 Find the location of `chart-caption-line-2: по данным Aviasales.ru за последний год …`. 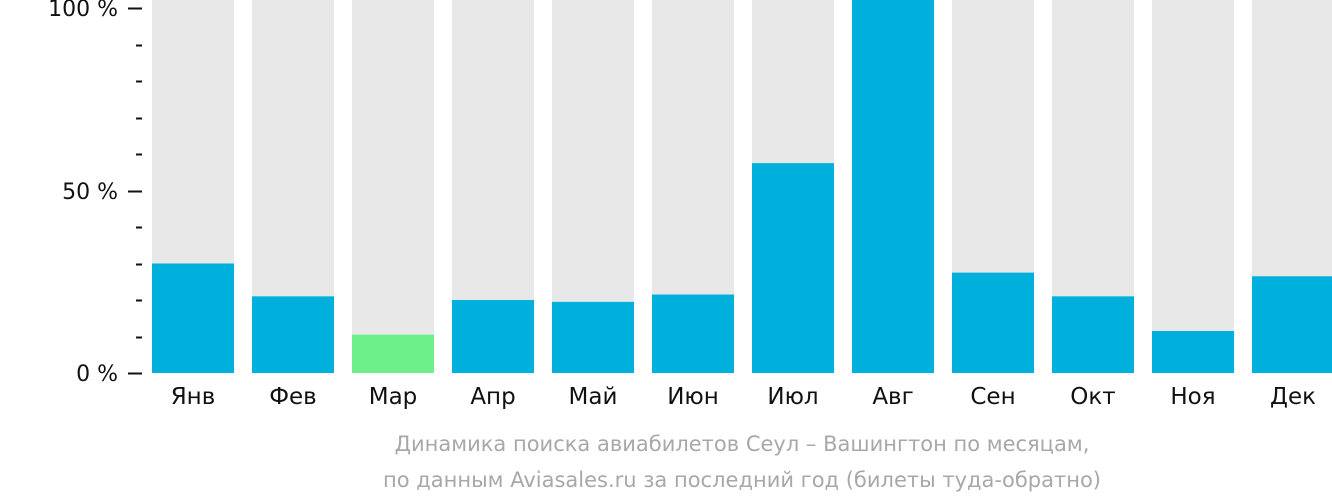

chart-caption-line-2: по данным Aviasales.ru за последний год … is located at coordinates (742, 480).